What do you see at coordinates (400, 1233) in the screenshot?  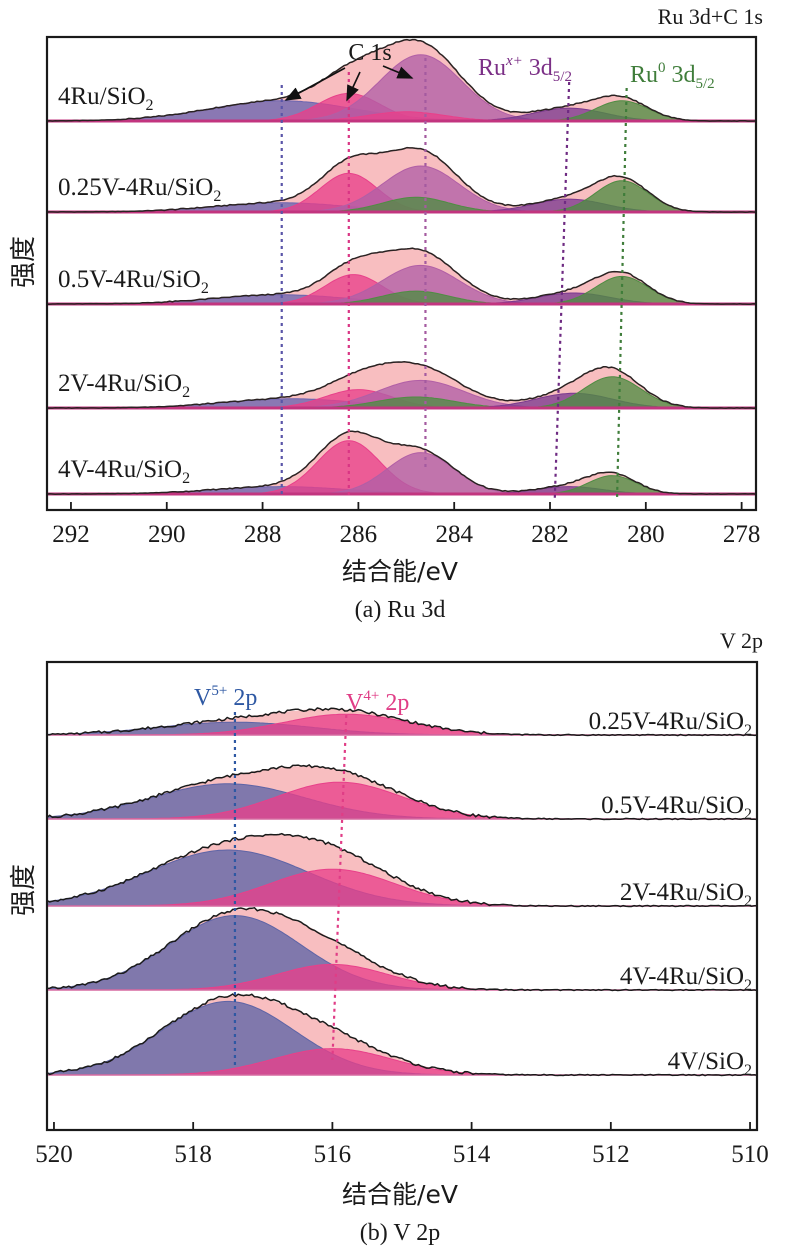 I see `panel-b-caption: (b) V 2p` at bounding box center [400, 1233].